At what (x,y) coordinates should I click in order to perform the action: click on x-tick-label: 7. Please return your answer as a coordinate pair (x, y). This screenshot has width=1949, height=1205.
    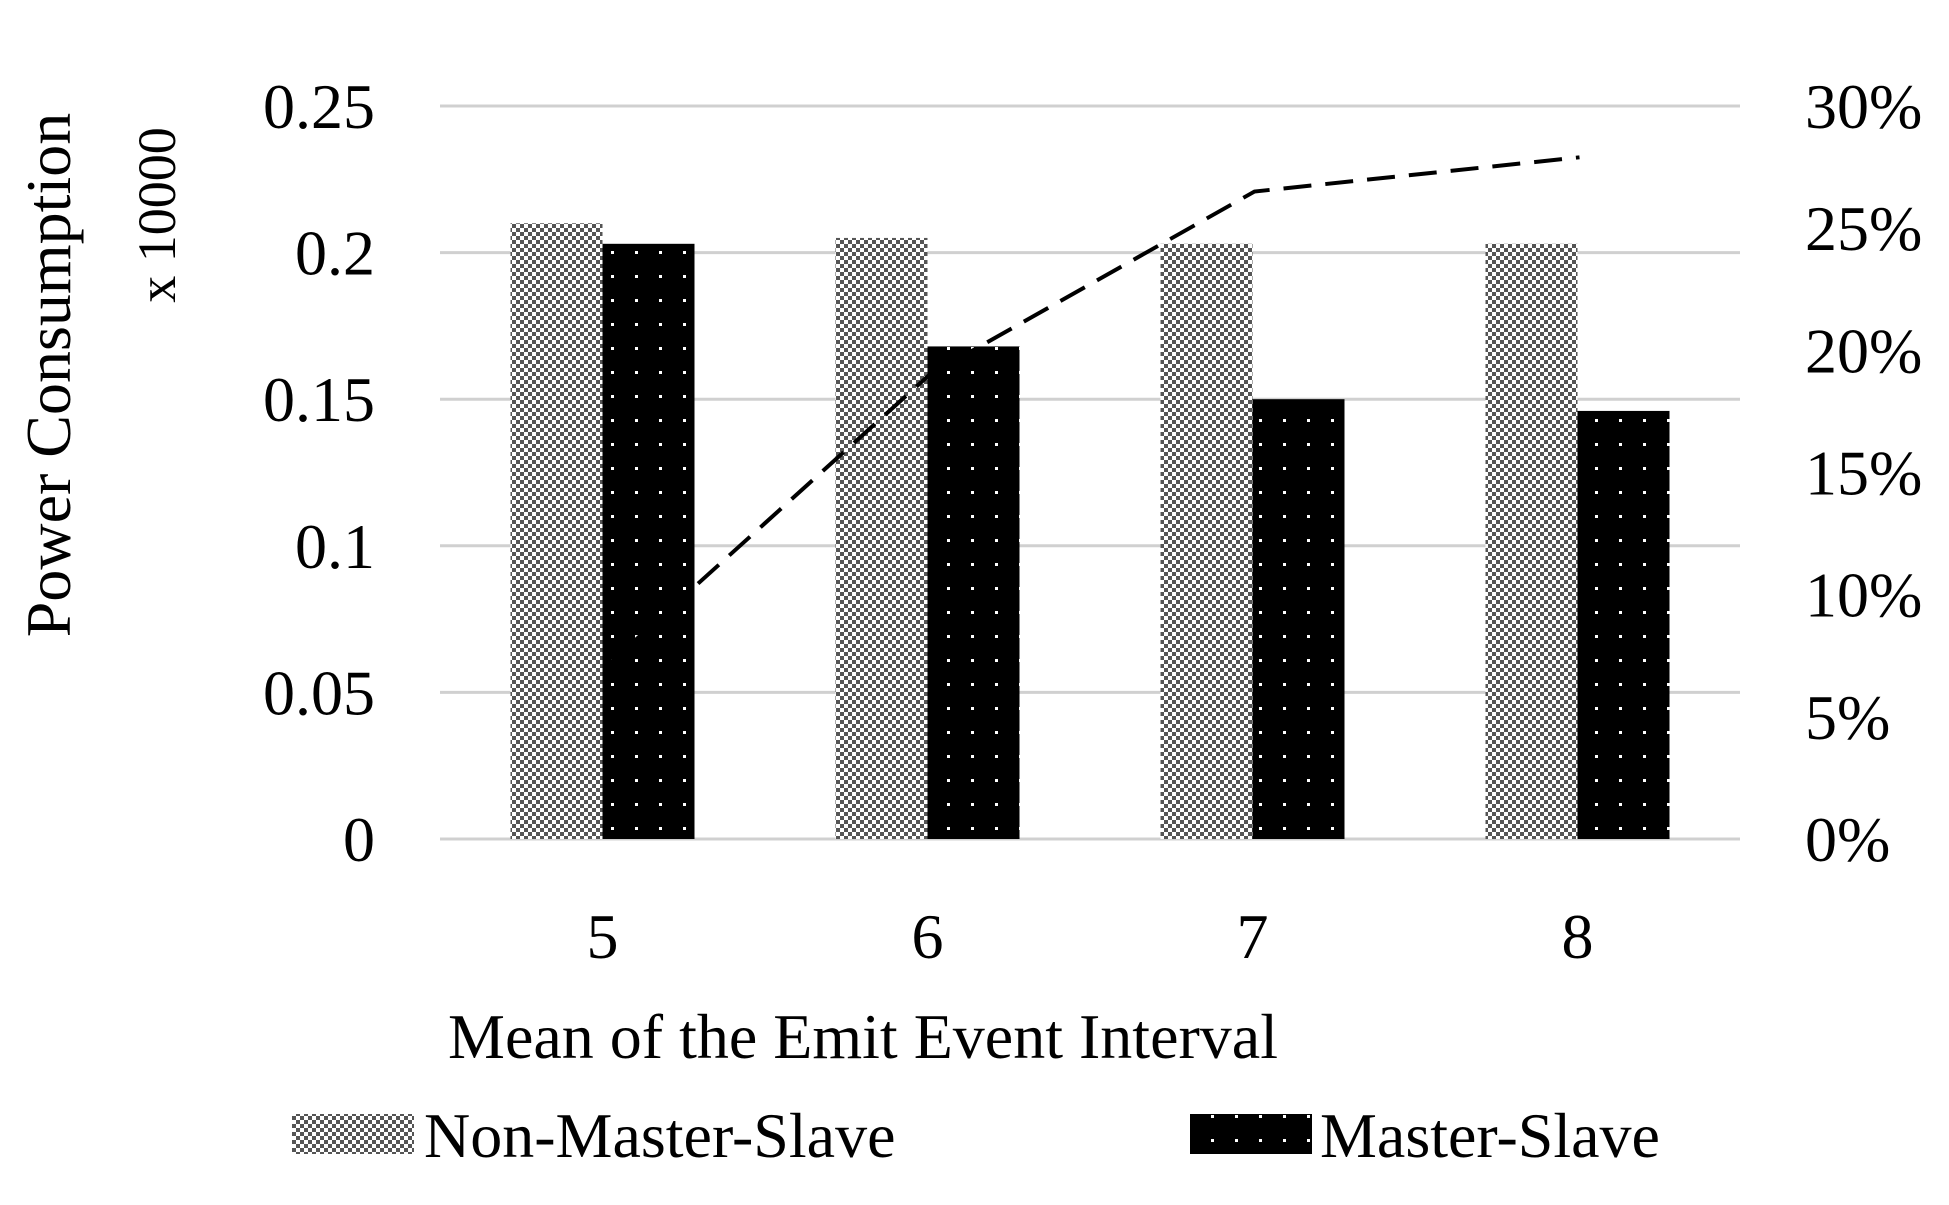
    Looking at the image, I should click on (1253, 936).